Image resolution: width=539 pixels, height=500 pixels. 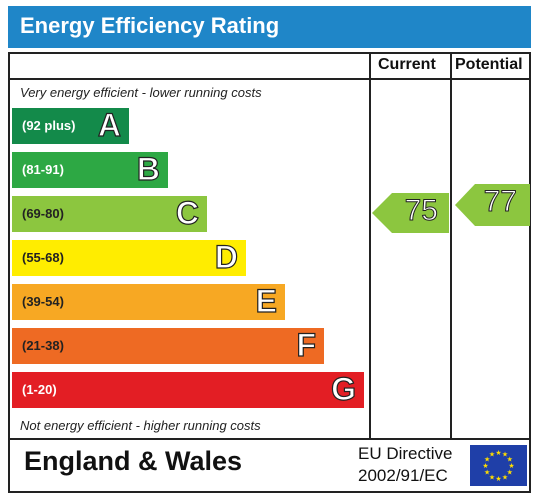 I want to click on current-rating-value: 75, so click(x=421, y=211).